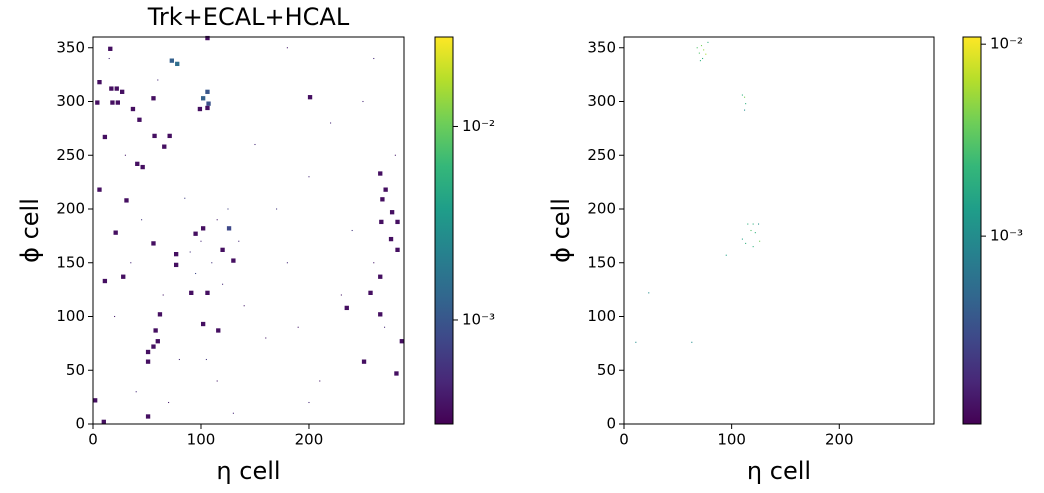 The height and width of the screenshot is (493, 1044). What do you see at coordinates (1006, 44) in the screenshot?
I see `colorbar-tick-label: 10⁻²` at bounding box center [1006, 44].